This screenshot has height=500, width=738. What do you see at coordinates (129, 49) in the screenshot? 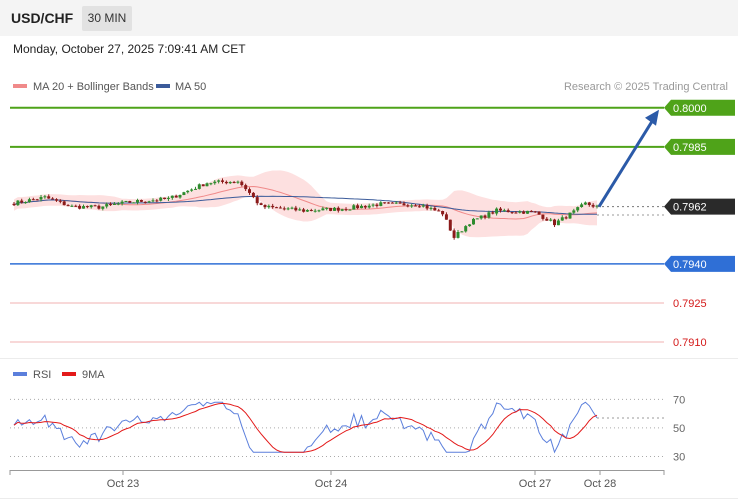
I see `chart-datetime: Monday, October 27, 2025 7:09:41 AM CET` at bounding box center [129, 49].